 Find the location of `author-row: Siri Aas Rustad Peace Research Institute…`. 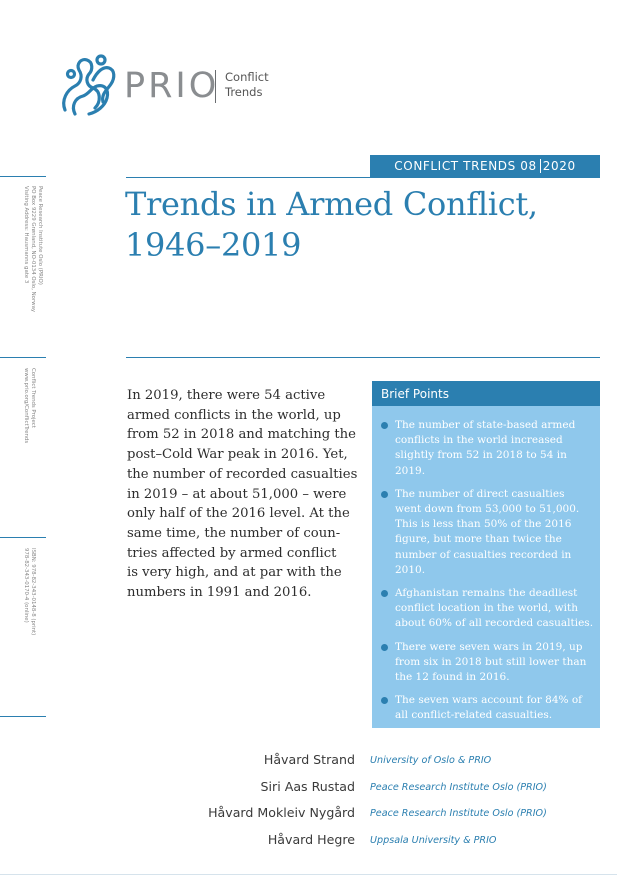

author-row: Siri Aas Rustad Peace Research Institute… is located at coordinates (355, 792).